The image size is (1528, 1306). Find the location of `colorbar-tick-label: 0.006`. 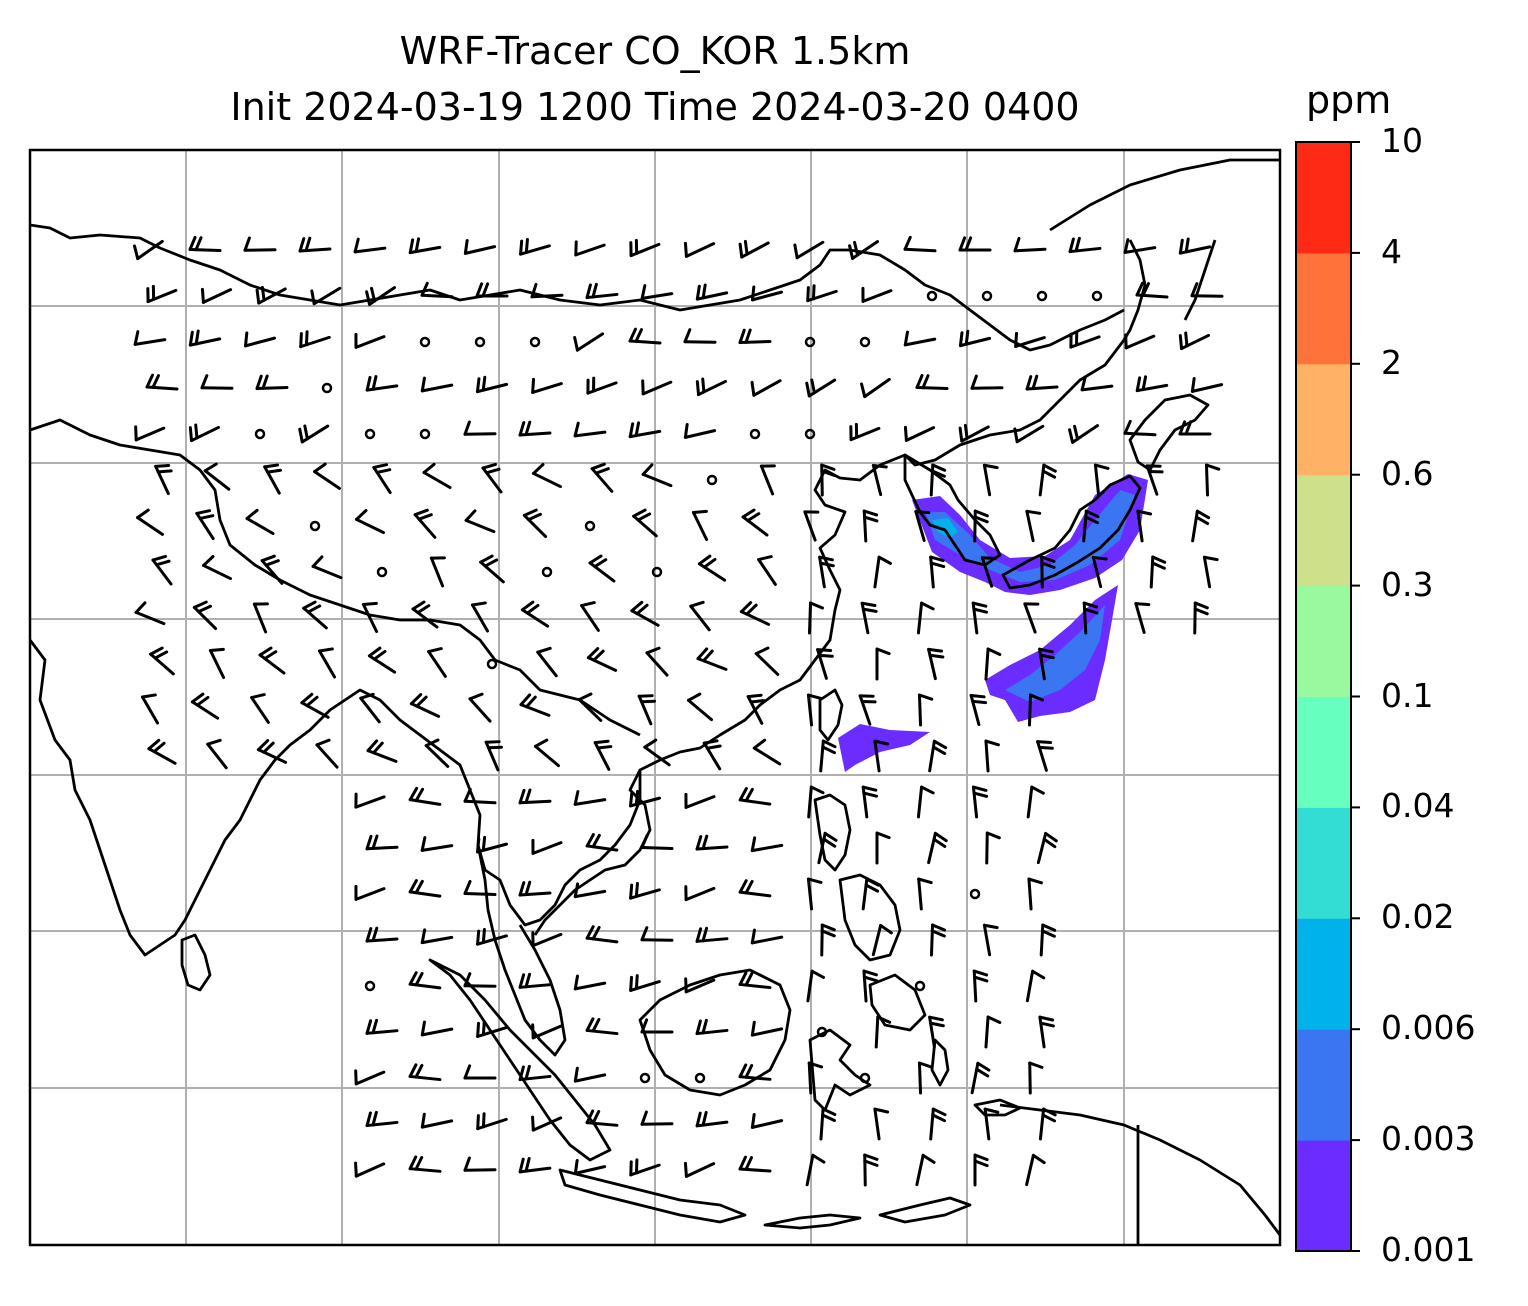

colorbar-tick-label: 0.006 is located at coordinates (1428, 1028).